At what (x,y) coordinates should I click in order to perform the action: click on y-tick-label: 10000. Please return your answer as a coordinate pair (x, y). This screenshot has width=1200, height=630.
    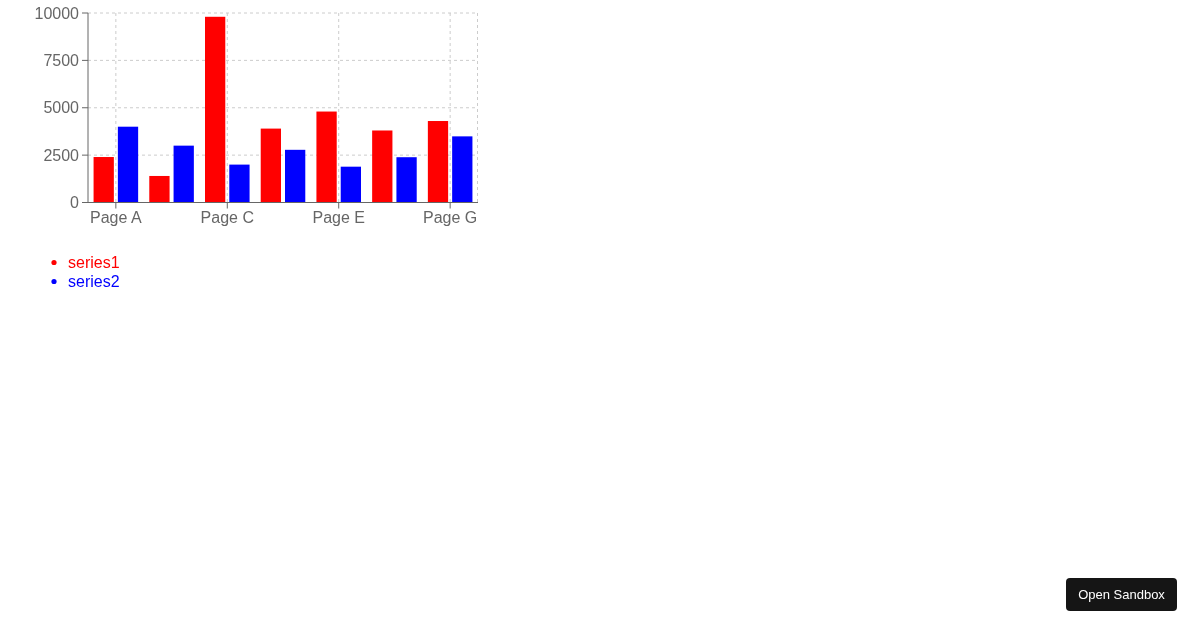
    Looking at the image, I should click on (57, 13).